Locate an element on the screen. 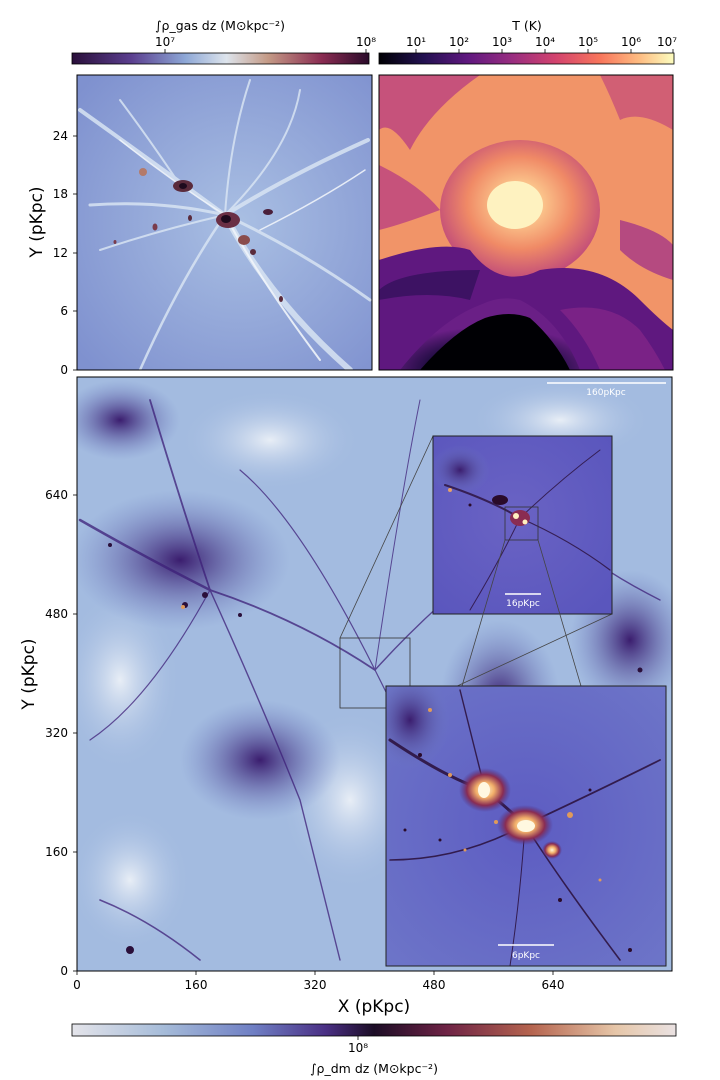  gas-ylabel: Y (pKpc) is located at coordinates (37, 222).